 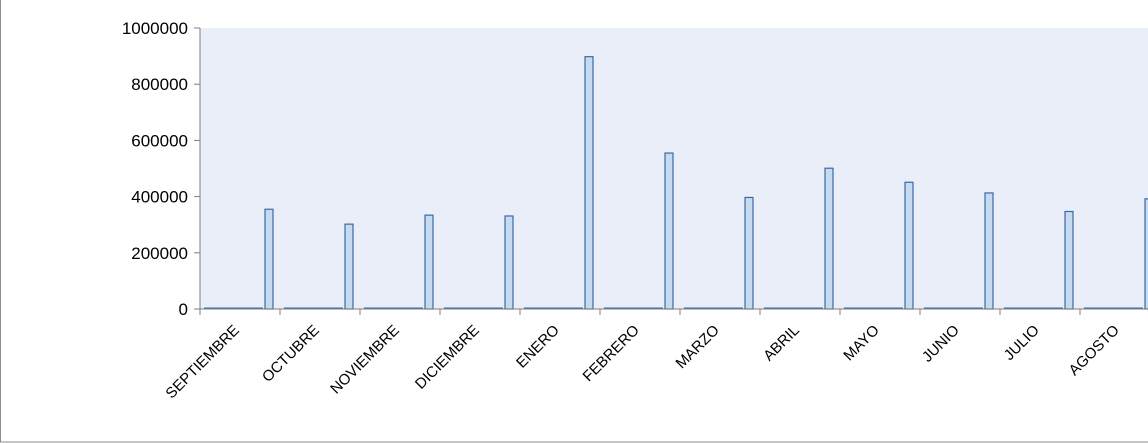 I want to click on y-tick-label: 1000000, so click(x=155, y=28).